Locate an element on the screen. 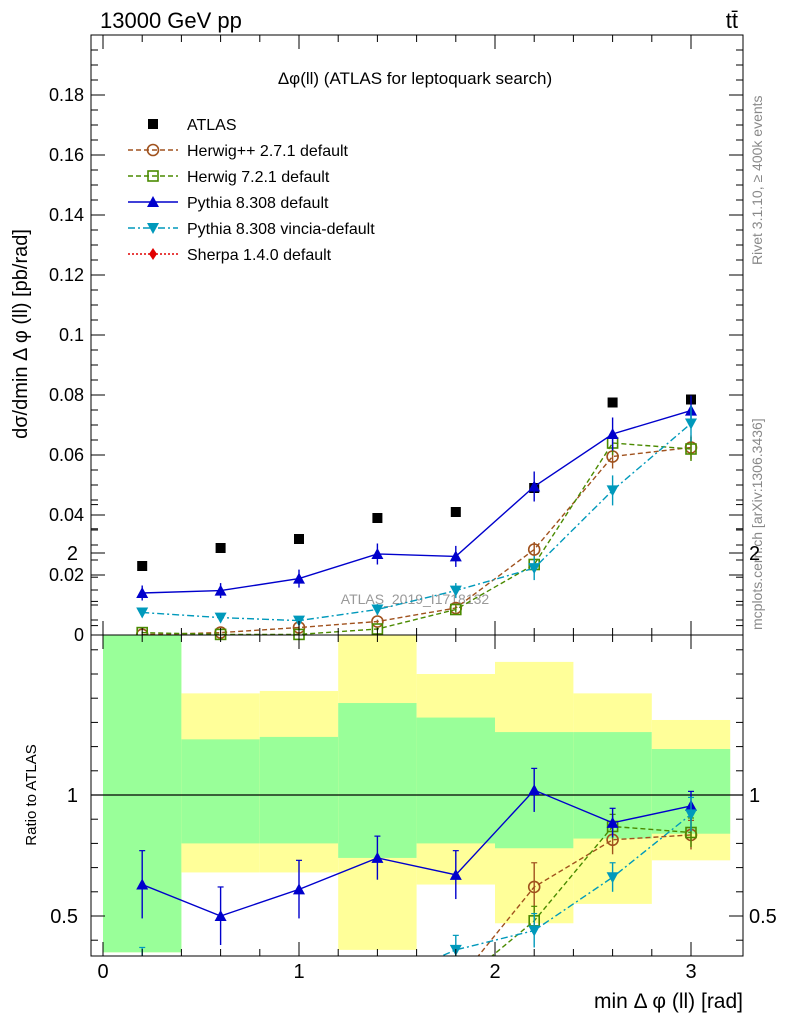  legend-label-vincia: Pythia 8.308 vincia-default is located at coordinates (281, 229).